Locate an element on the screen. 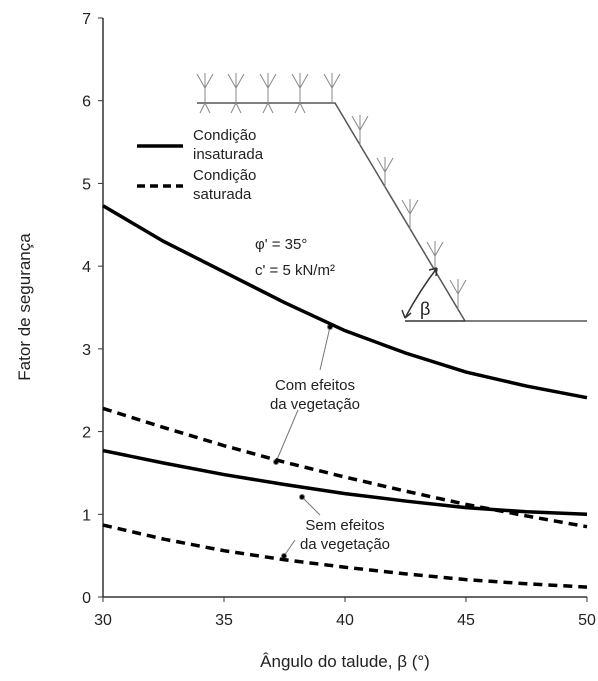  y-tick-label: 1 is located at coordinates (86, 515).